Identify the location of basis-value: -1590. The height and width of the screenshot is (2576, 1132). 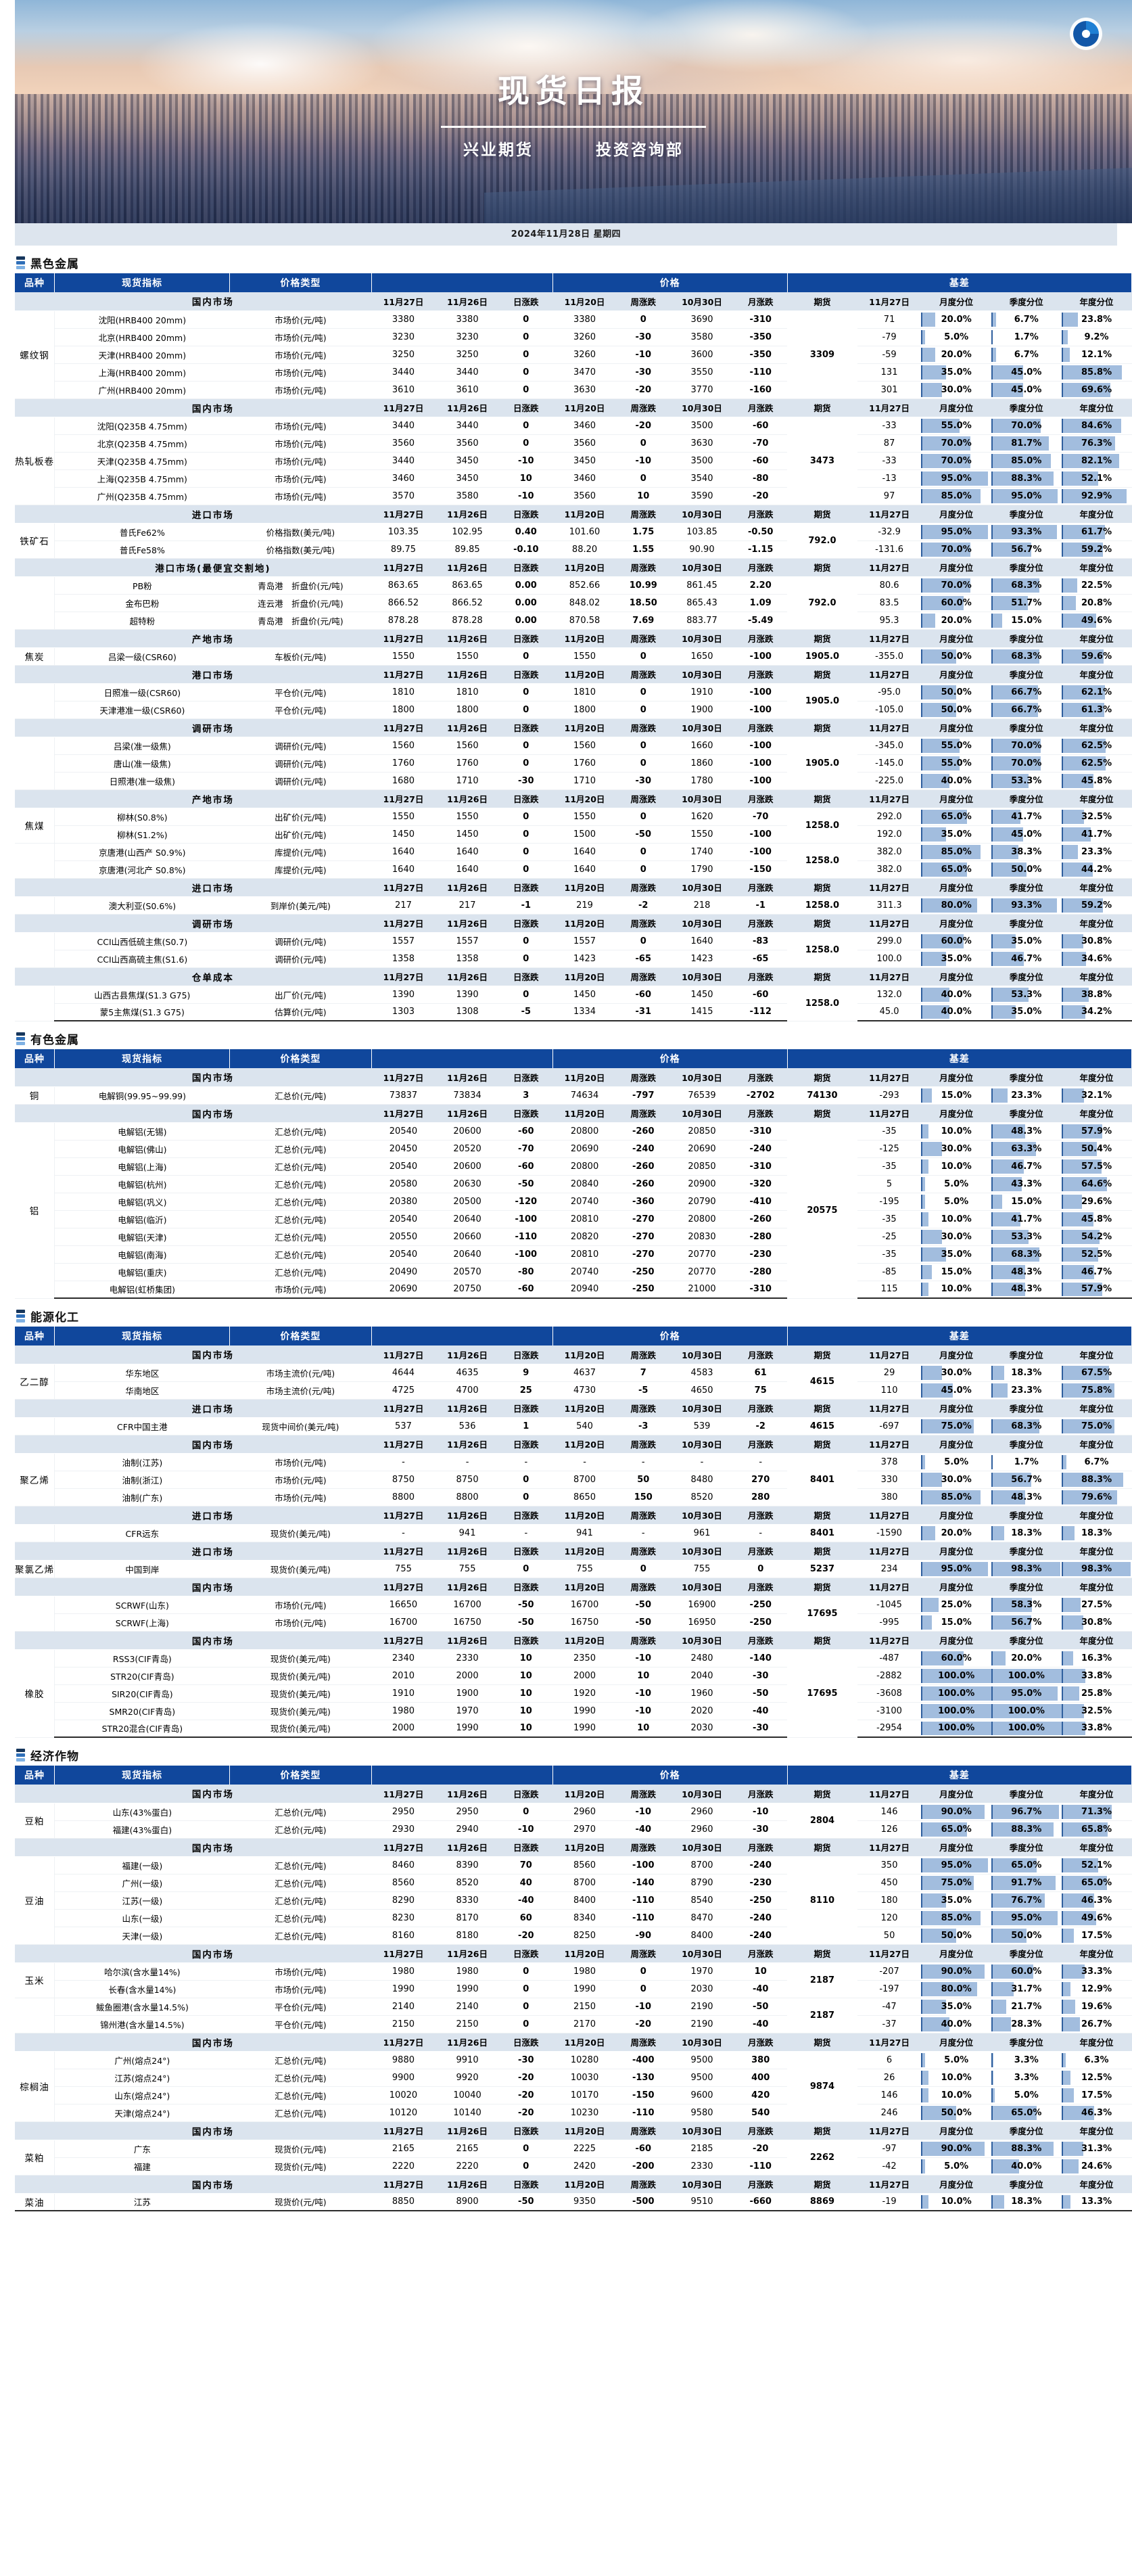
(890, 1533).